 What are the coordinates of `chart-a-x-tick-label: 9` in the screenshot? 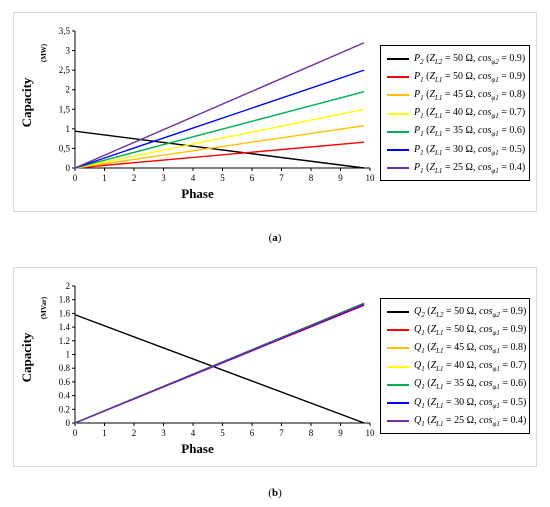 It's located at (340, 178).